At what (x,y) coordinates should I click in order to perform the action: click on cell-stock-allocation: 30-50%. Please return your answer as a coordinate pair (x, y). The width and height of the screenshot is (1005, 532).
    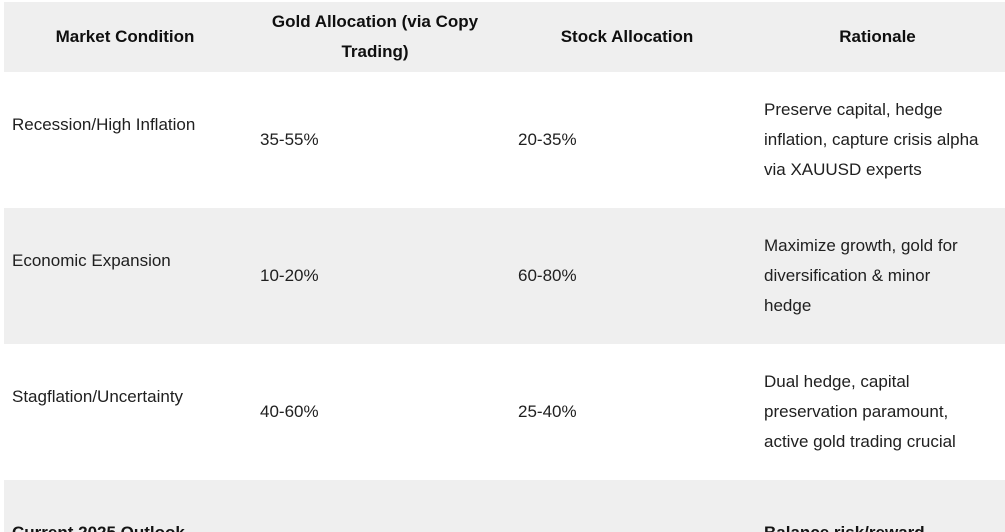
    Looking at the image, I should click on (627, 506).